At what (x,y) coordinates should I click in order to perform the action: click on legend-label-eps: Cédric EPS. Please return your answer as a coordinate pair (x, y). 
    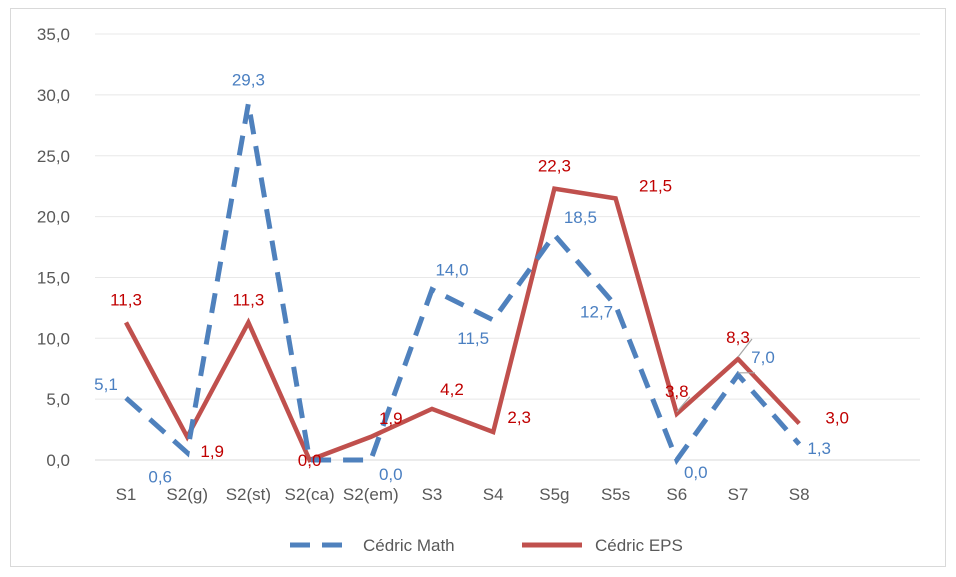
    Looking at the image, I should click on (639, 545).